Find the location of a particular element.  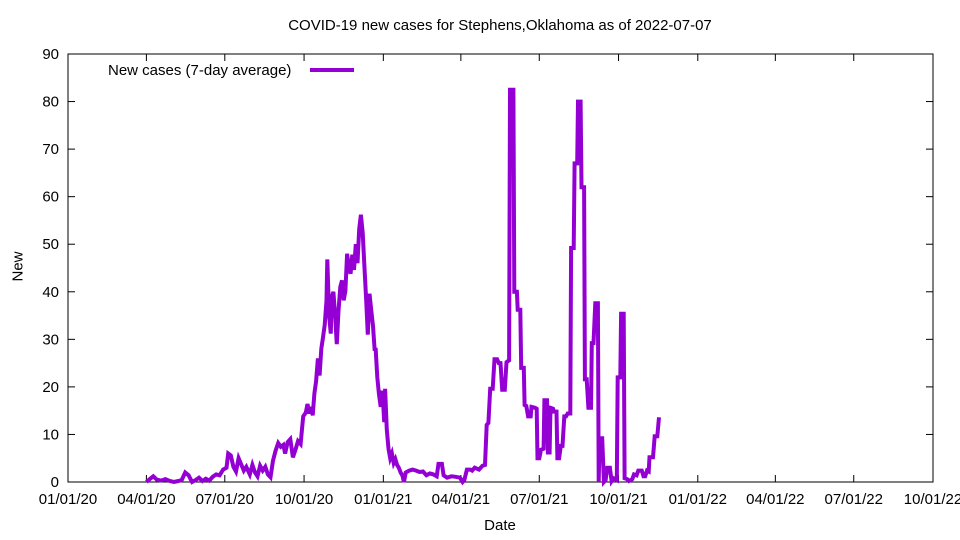

y-tick-label: 40 is located at coordinates (50, 292).